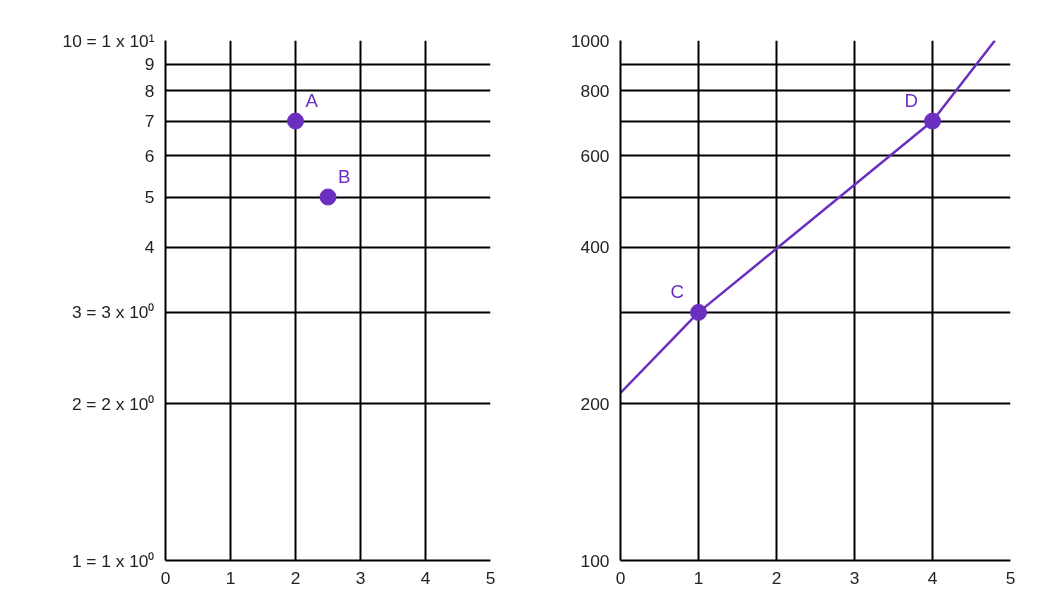 This screenshot has height=606, width=1044. I want to click on y-tick-label: 4, so click(149, 247).